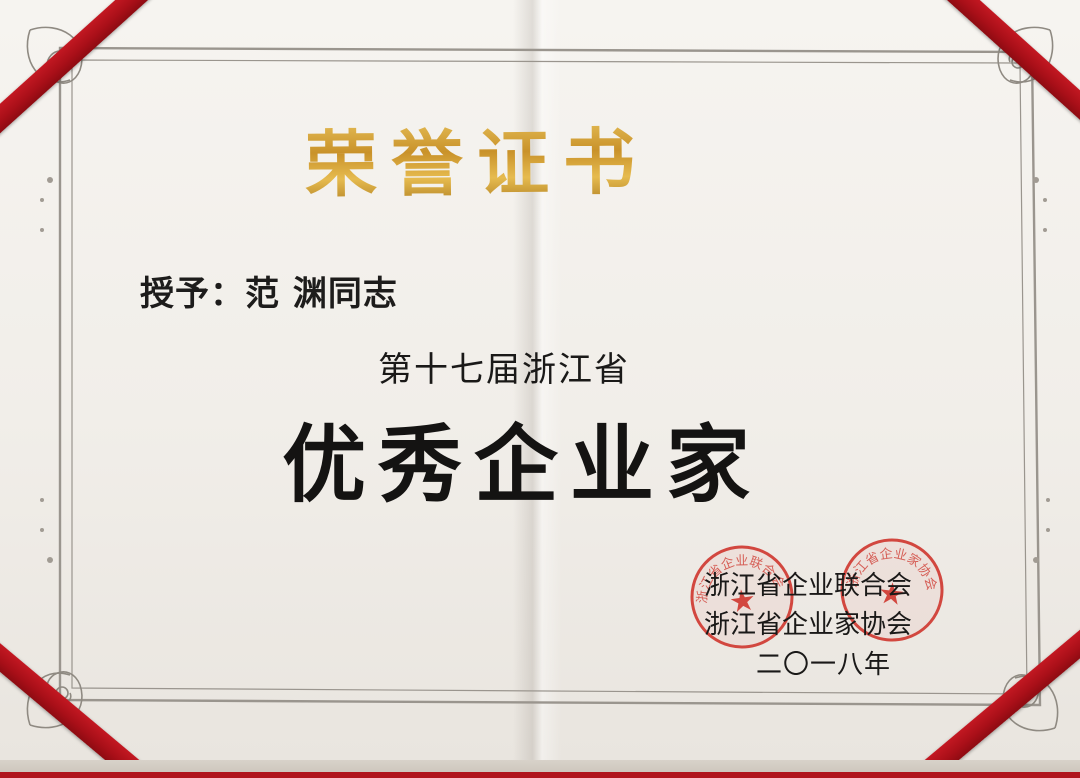  Describe the element at coordinates (525, 156) in the screenshot. I see `certificate-title: 荣誉证书` at that location.